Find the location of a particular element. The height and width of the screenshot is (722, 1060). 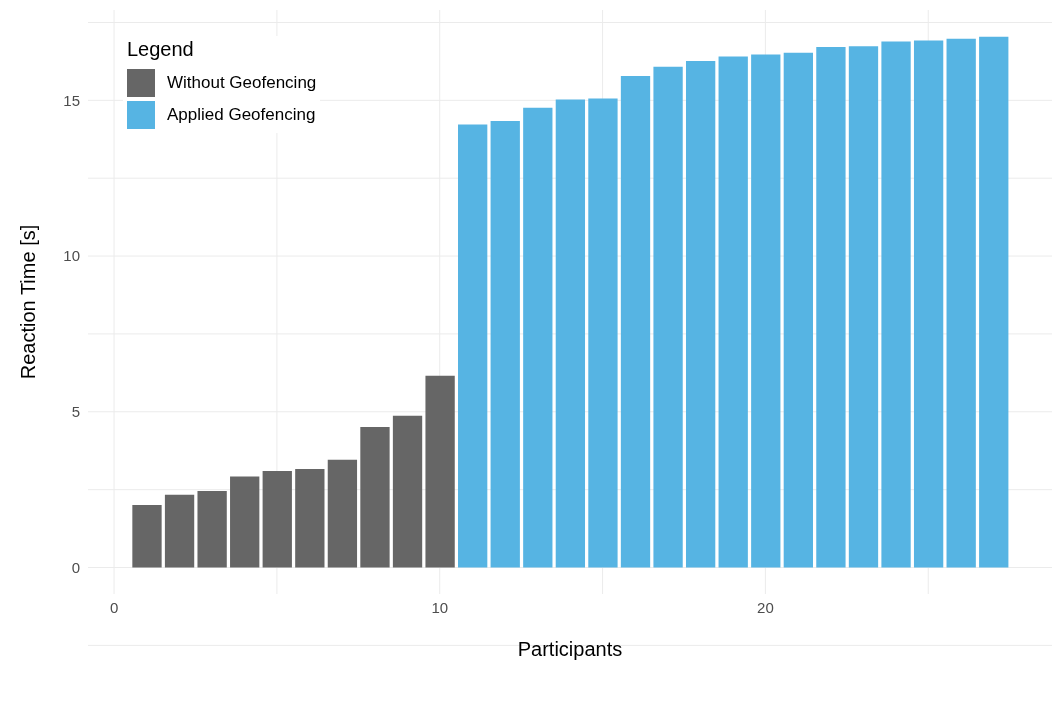

legend-label: Applied Geofencing is located at coordinates (241, 115).